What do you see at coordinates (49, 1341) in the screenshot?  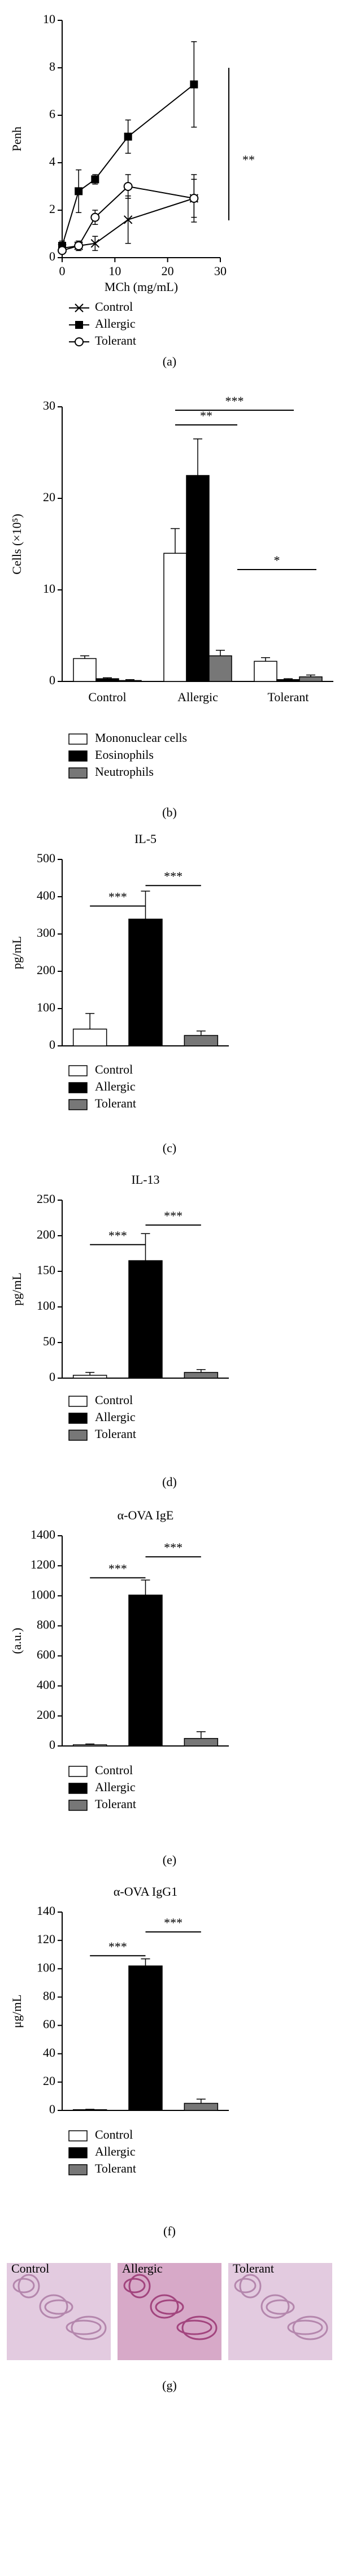 I see `y-tick-label: 50` at bounding box center [49, 1341].